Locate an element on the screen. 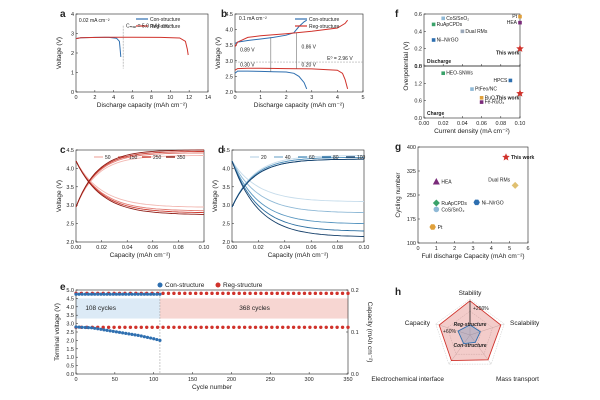 The height and width of the screenshot is (400, 600). point-label: HEA is located at coordinates (512, 23).